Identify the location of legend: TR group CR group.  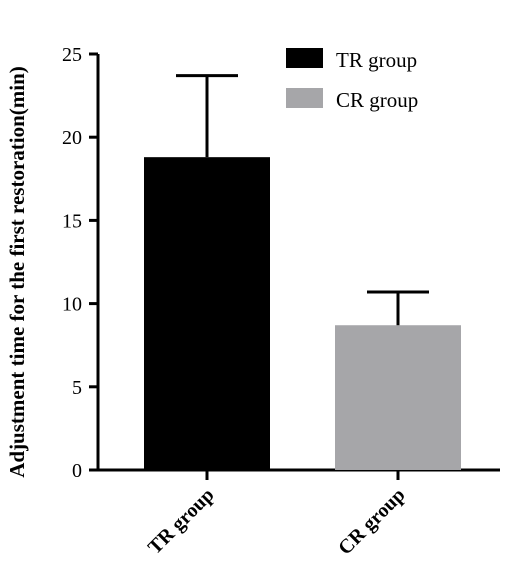
(352, 80).